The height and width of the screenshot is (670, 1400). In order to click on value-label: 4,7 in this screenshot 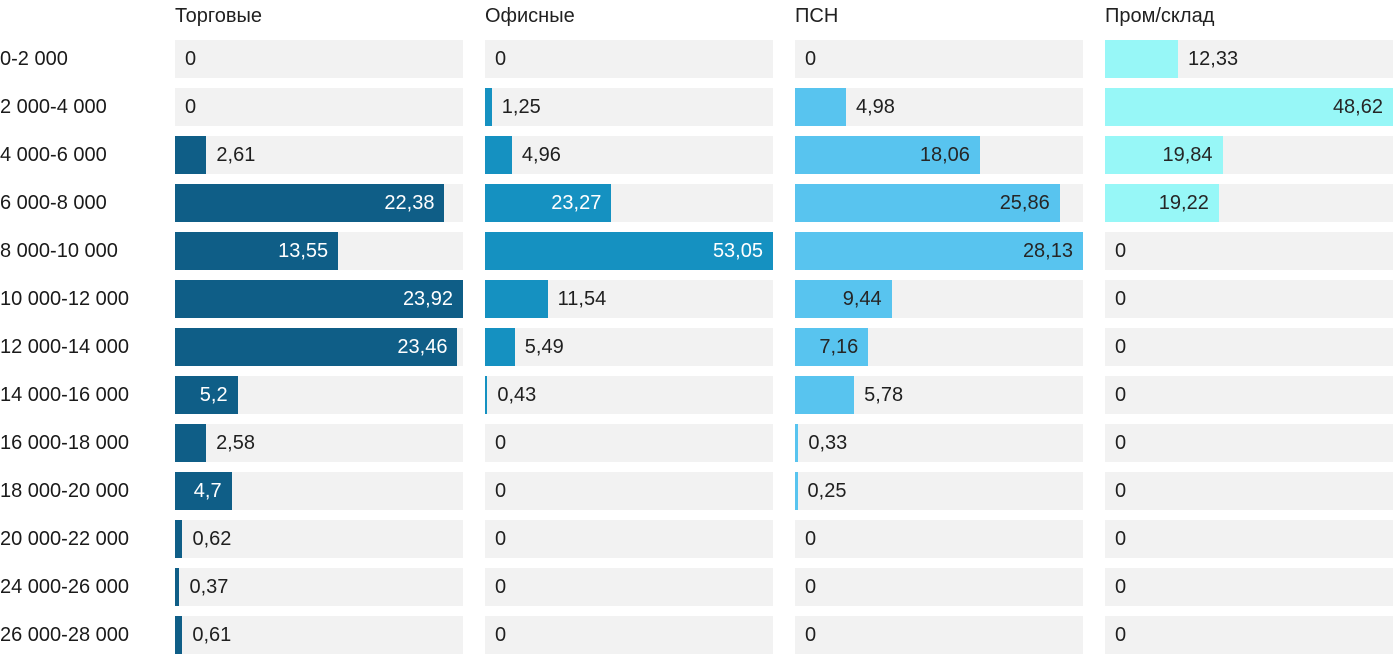, I will do `click(207, 491)`.